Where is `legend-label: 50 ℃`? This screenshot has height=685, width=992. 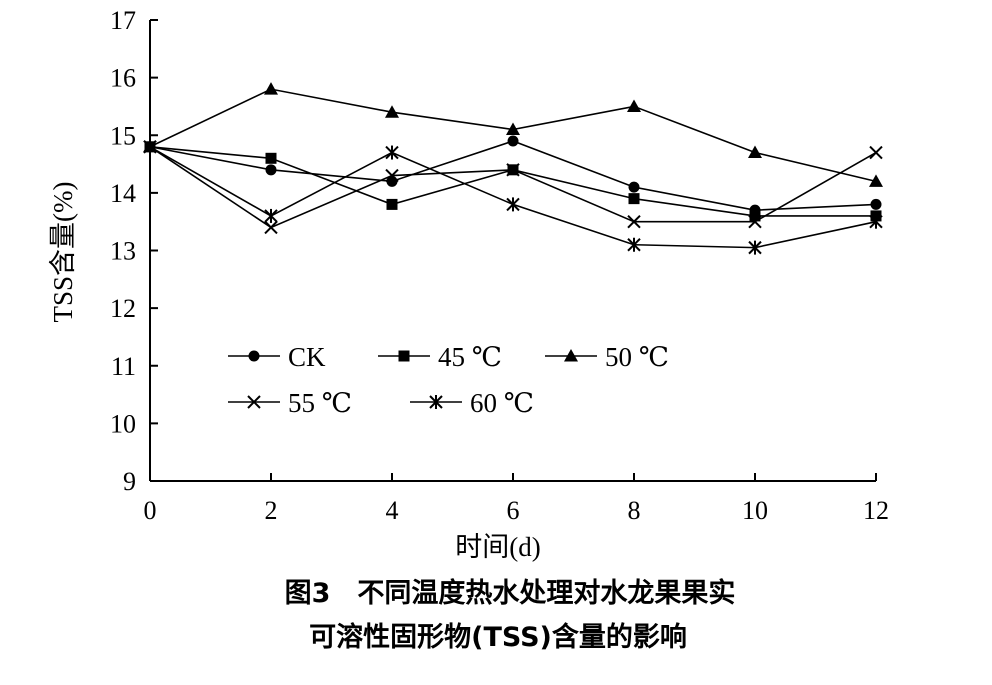 legend-label: 50 ℃ is located at coordinates (637, 357).